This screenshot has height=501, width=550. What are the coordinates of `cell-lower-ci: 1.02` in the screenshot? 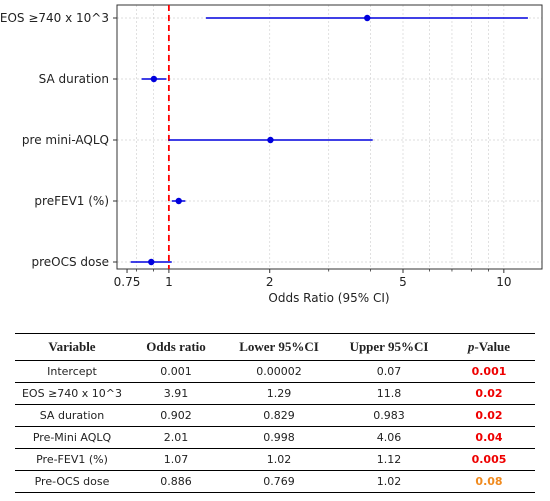 It's located at (279, 459).